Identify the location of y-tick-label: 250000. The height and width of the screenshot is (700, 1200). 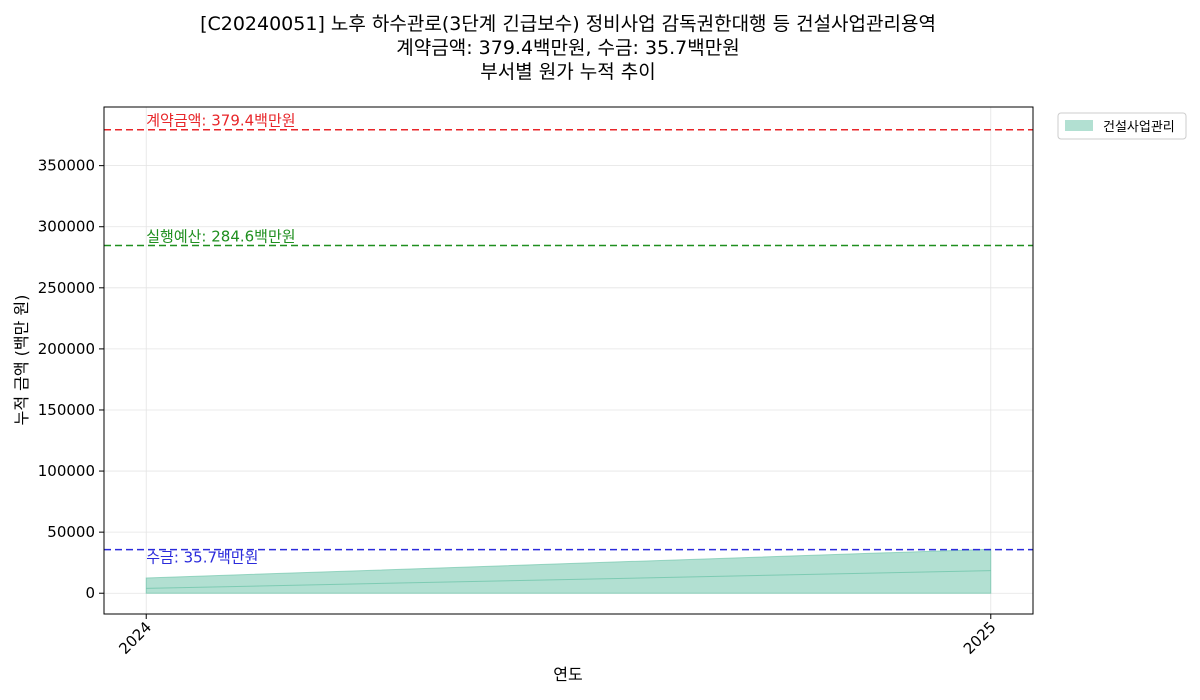
(66, 288).